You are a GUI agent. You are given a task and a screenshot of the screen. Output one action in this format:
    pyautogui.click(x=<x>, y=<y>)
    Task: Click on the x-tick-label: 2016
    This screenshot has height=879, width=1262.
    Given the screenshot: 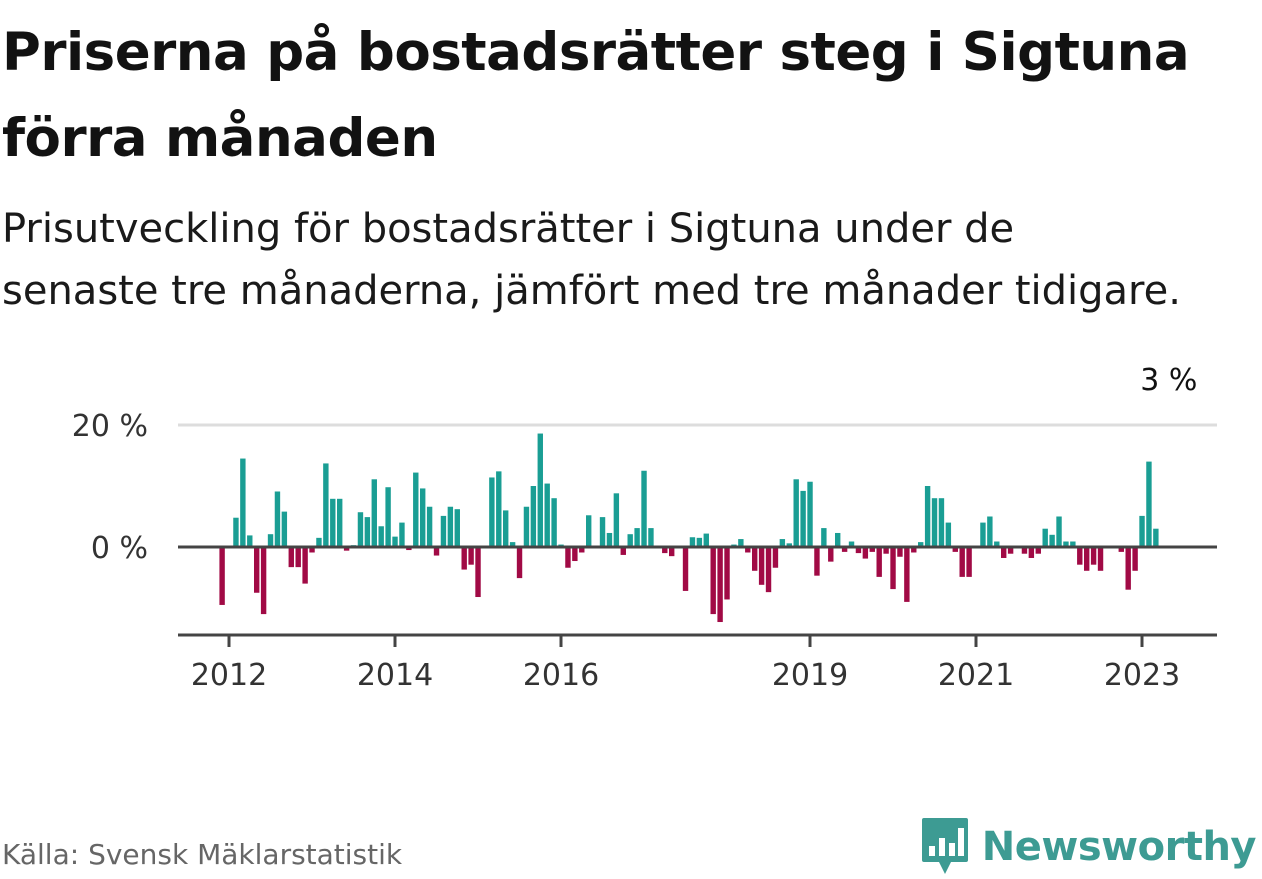 What is the action you would take?
    pyautogui.click(x=561, y=675)
    